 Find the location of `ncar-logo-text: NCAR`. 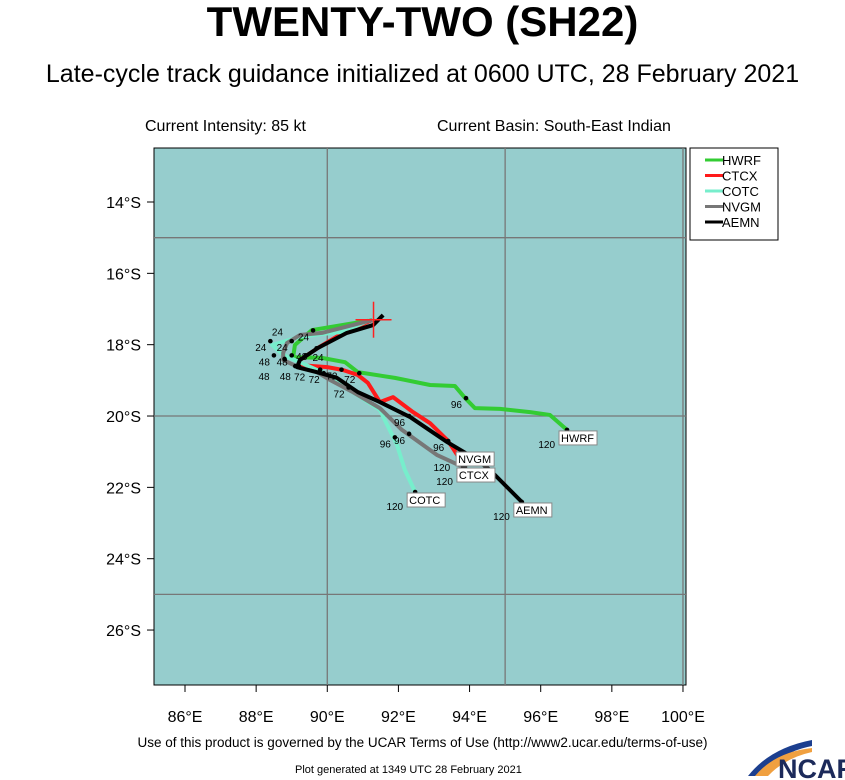

ncar-logo-text: NCAR is located at coordinates (811, 767).